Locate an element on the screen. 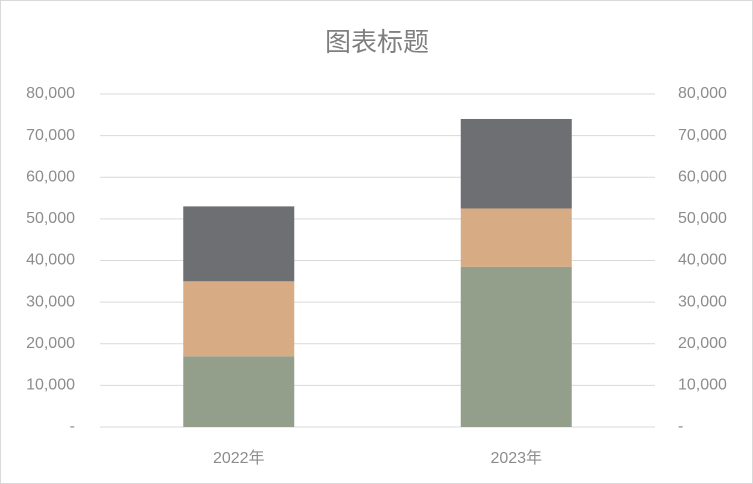  y2-tick-label: 80,000 is located at coordinates (702, 93).